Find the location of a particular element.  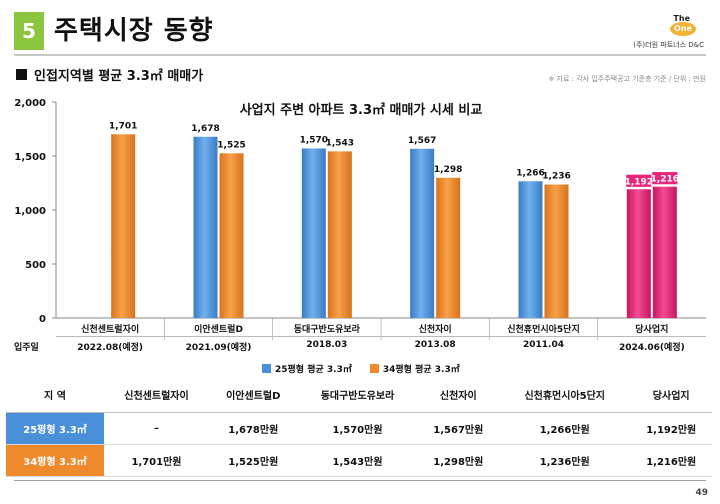

y-tick-label: 500 is located at coordinates (35, 265).